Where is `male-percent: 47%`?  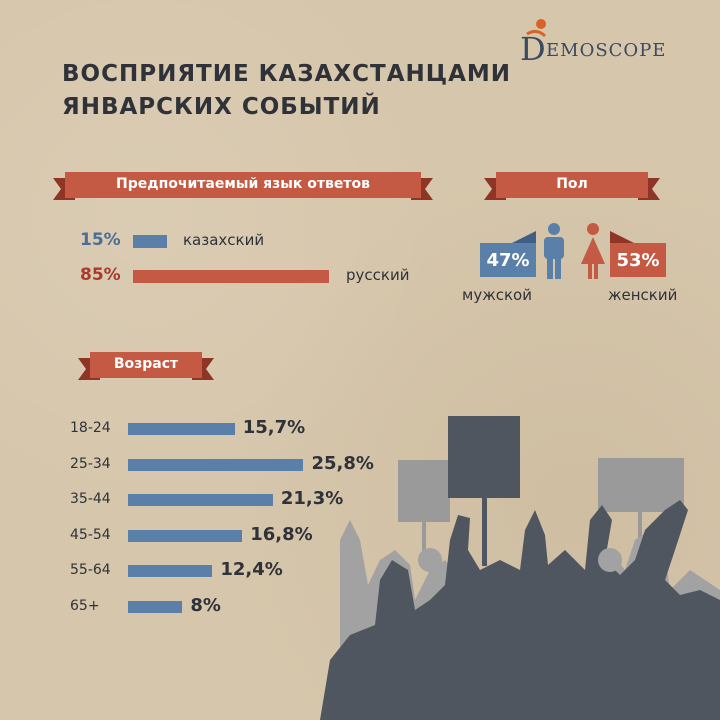
male-percent: 47% is located at coordinates (508, 260).